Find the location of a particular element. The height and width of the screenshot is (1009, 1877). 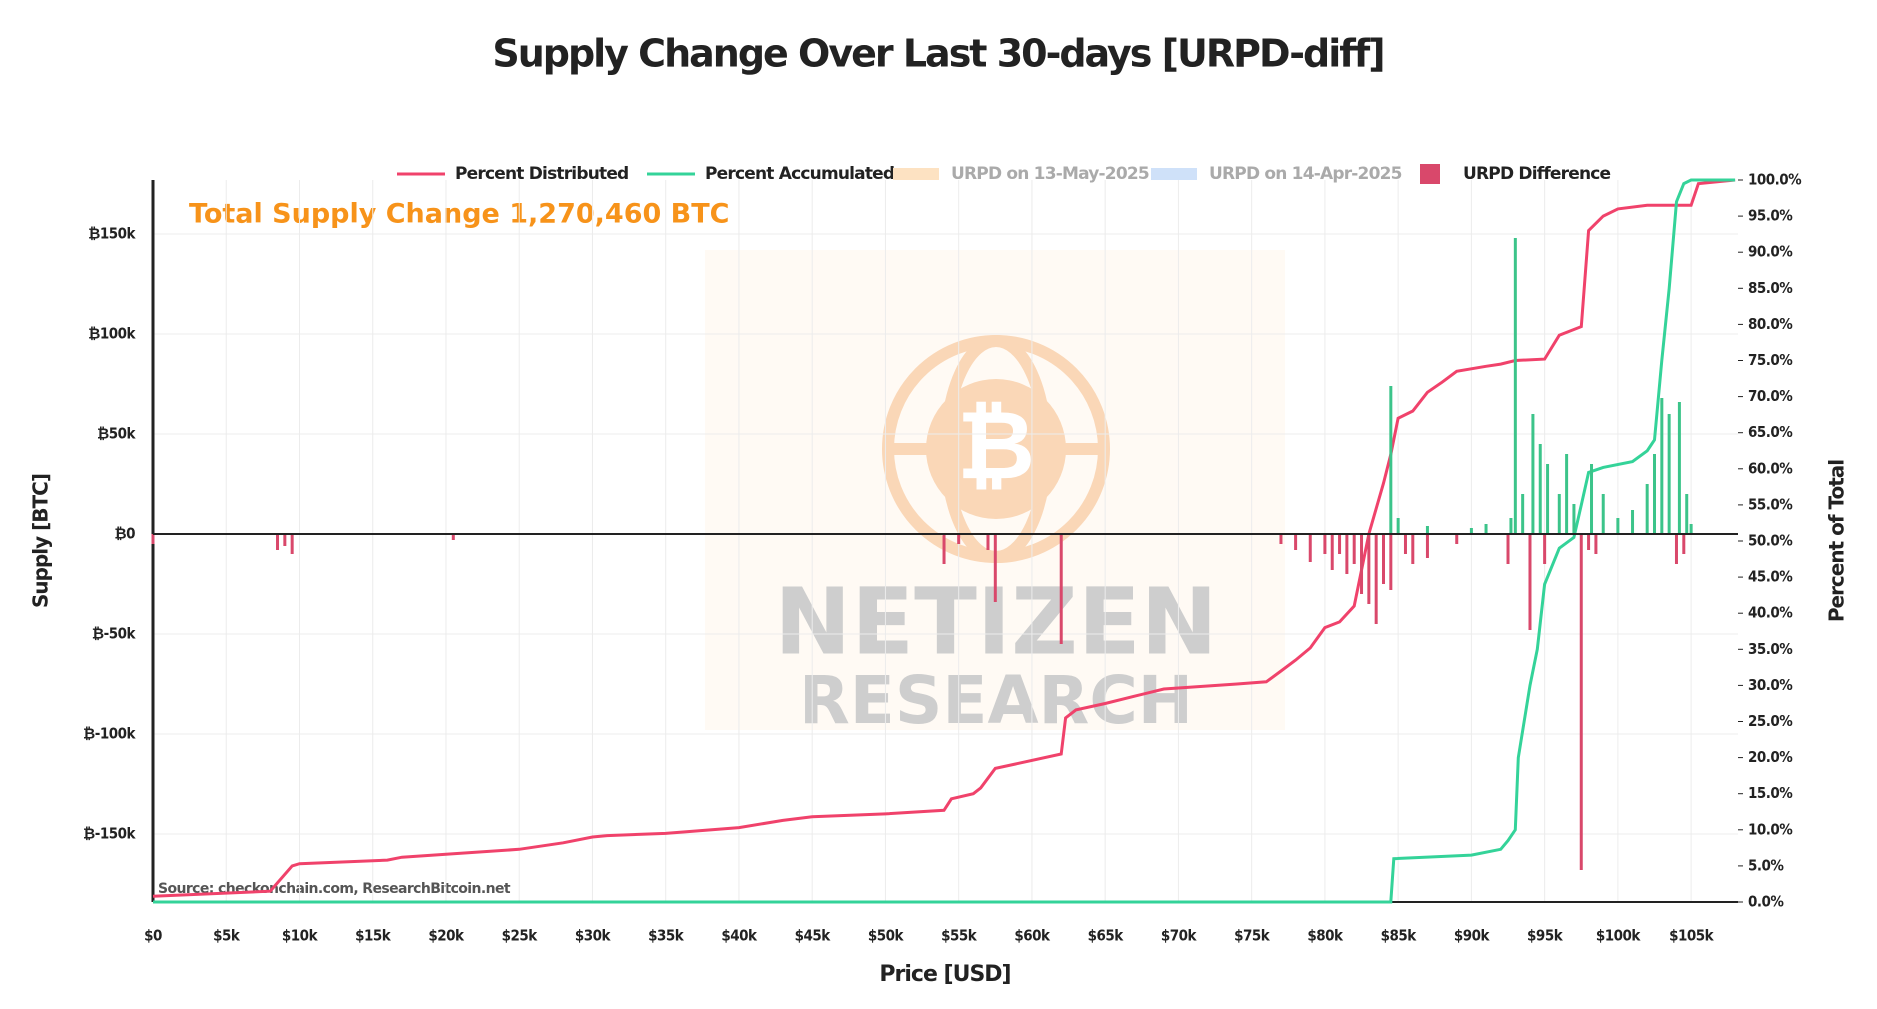

x-tick-label: $10k is located at coordinates (300, 936).